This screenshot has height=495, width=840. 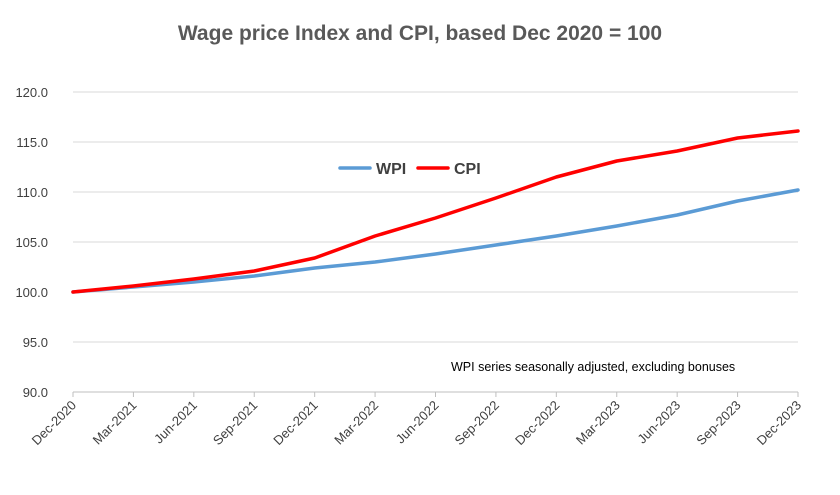 What do you see at coordinates (779, 423) in the screenshot?
I see `x-tick-label: Dec-2023` at bounding box center [779, 423].